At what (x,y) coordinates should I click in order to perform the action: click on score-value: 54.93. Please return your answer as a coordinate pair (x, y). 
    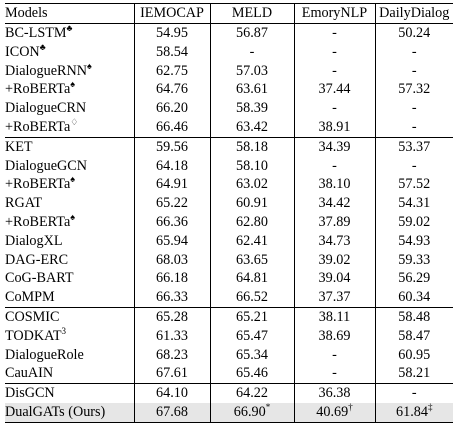
    Looking at the image, I should click on (414, 240).